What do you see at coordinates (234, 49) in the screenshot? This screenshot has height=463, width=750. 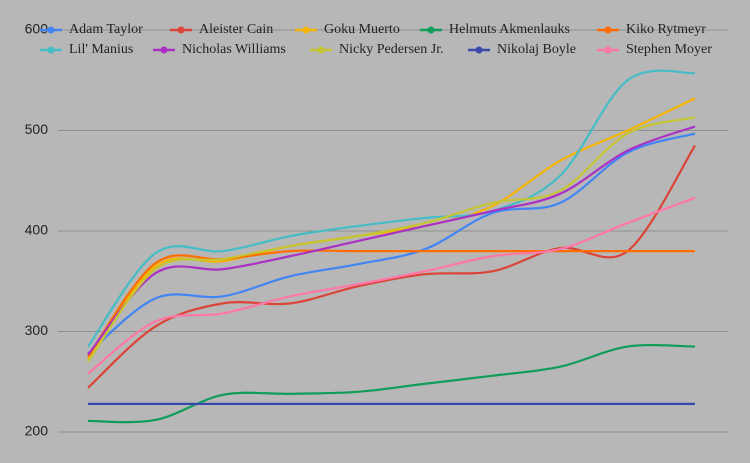 I see `legend-label: Nicholas Williams` at bounding box center [234, 49].